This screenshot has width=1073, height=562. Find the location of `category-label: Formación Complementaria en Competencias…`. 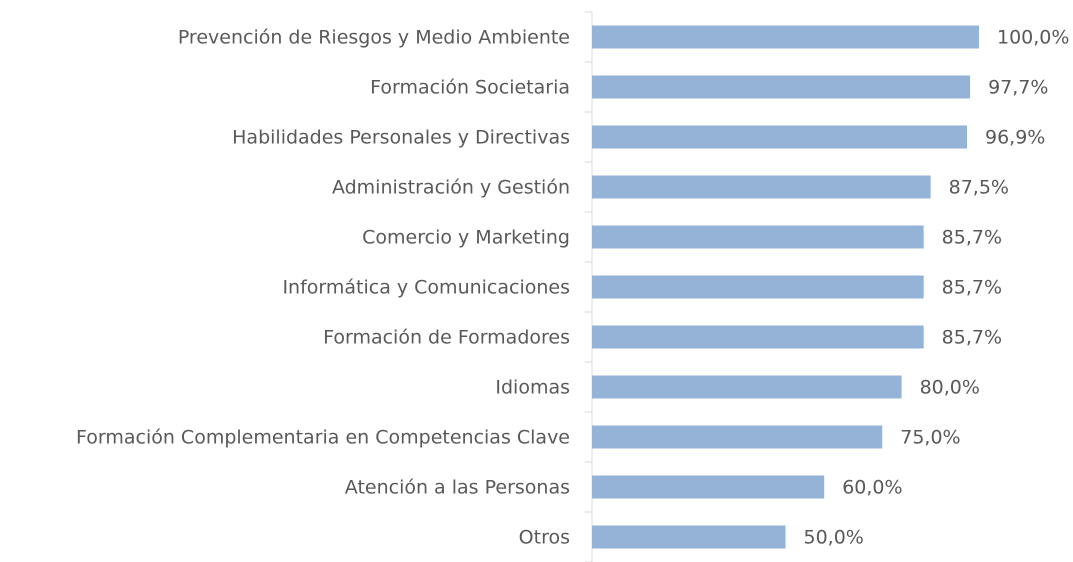

category-label: Formación Complementaria en Competencias… is located at coordinates (323, 438).